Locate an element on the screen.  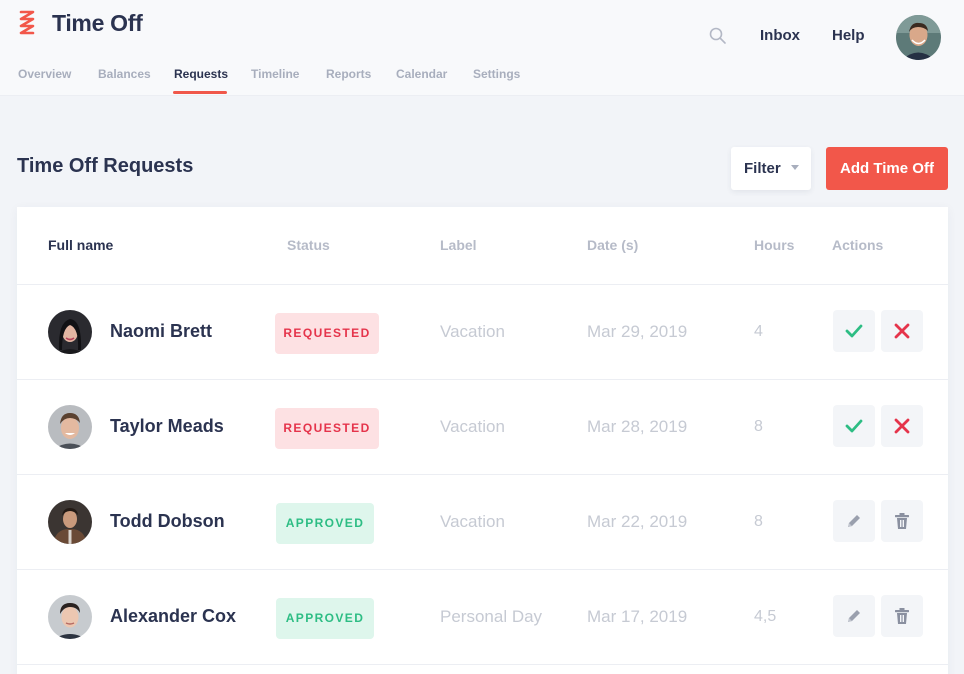
column-header-status: Status is located at coordinates (308, 245).